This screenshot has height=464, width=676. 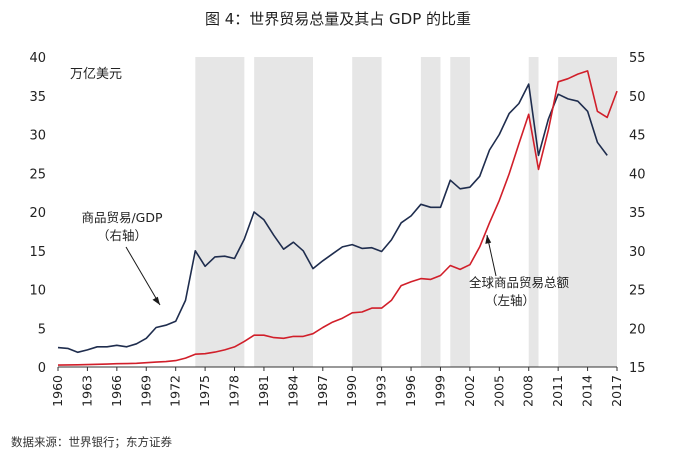 I want to click on right-tick-label-20: 20, so click(x=637, y=329).